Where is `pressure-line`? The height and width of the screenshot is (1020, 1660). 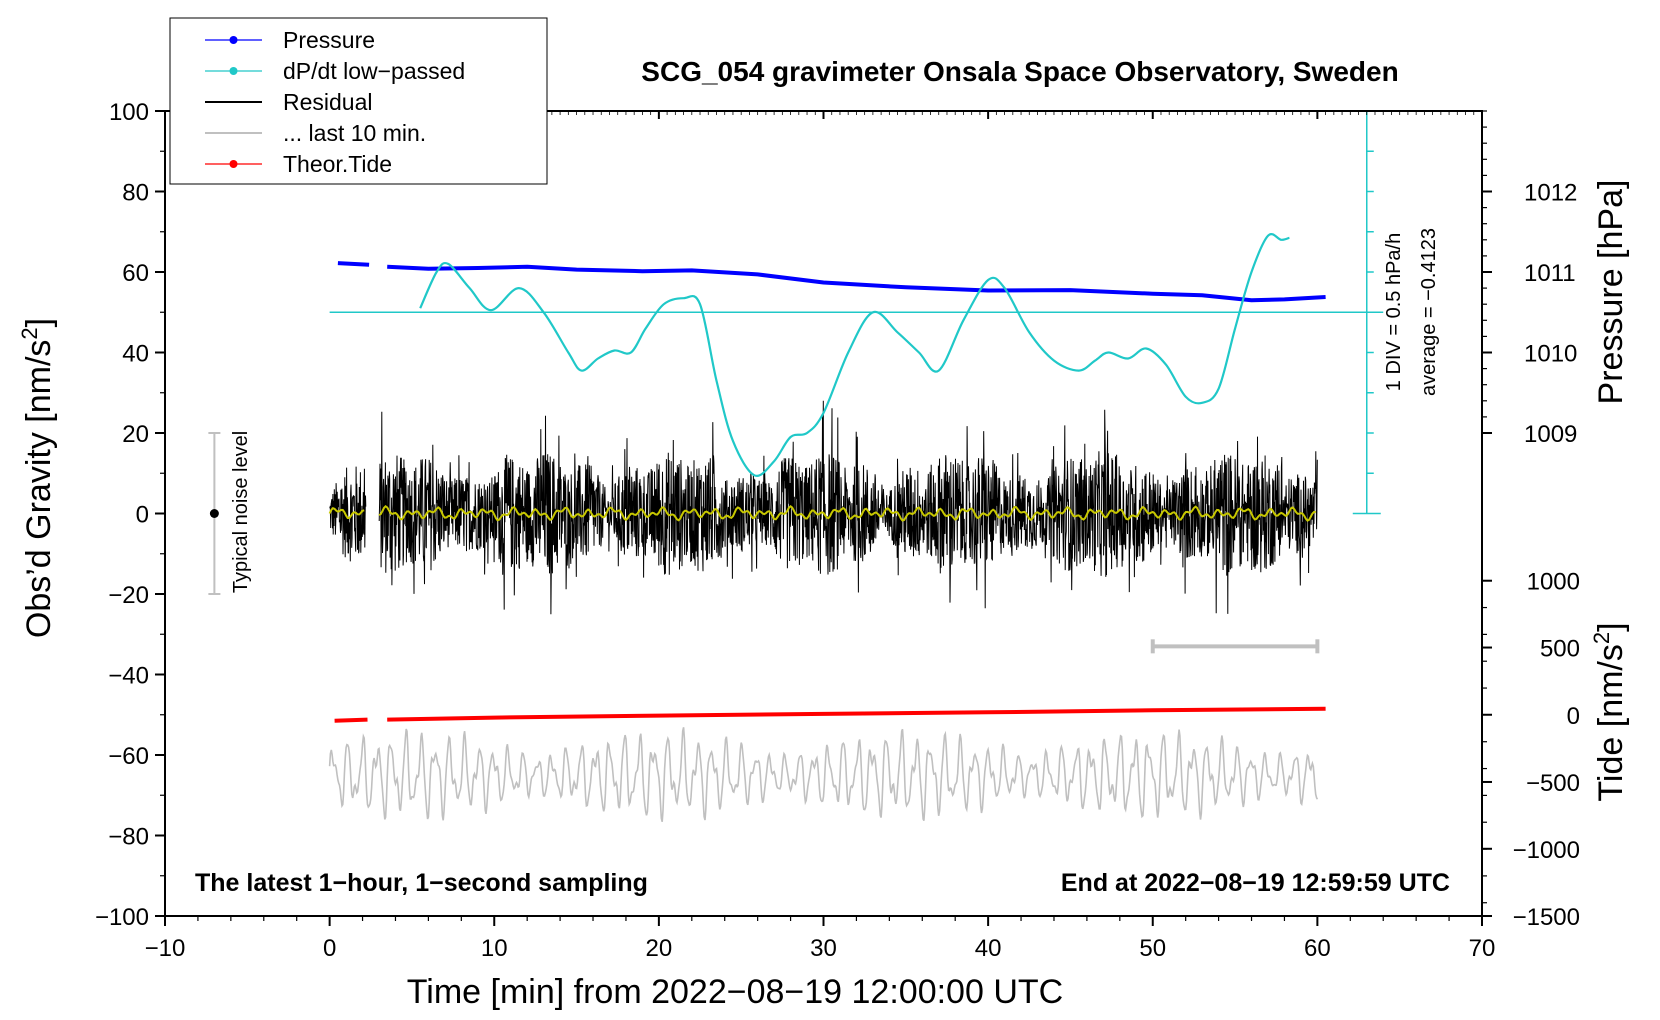 pressure-line is located at coordinates (831, 282).